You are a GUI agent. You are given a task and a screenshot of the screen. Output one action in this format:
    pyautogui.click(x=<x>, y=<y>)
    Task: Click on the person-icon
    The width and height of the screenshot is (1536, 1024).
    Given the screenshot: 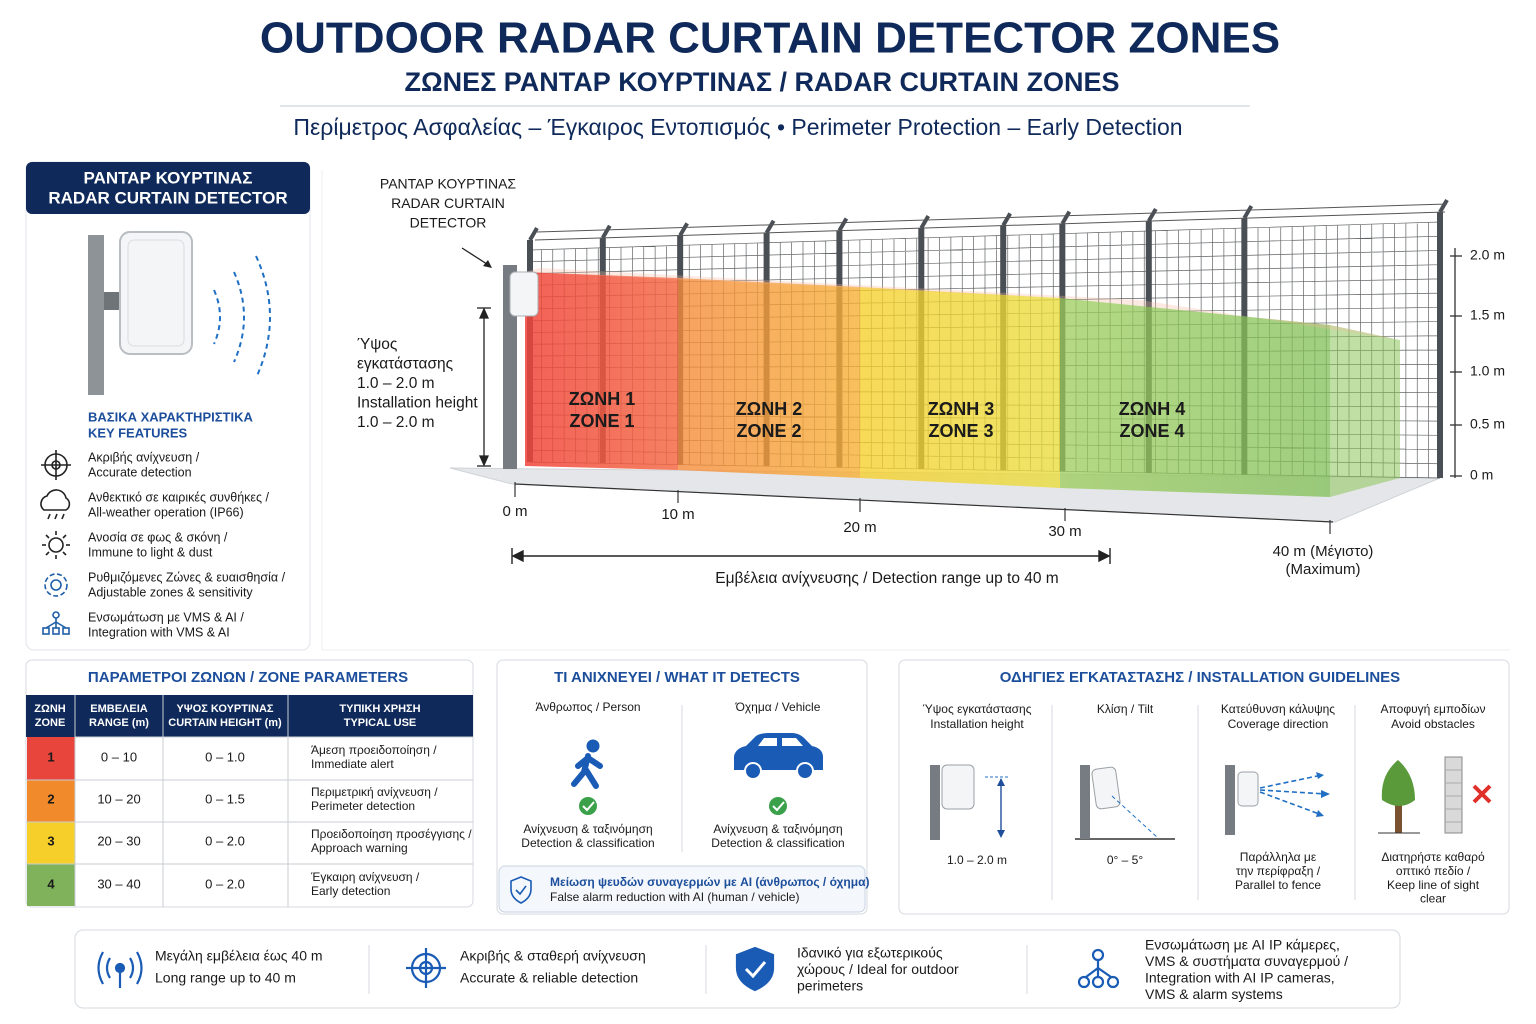 What is the action you would take?
    pyautogui.click(x=587, y=764)
    